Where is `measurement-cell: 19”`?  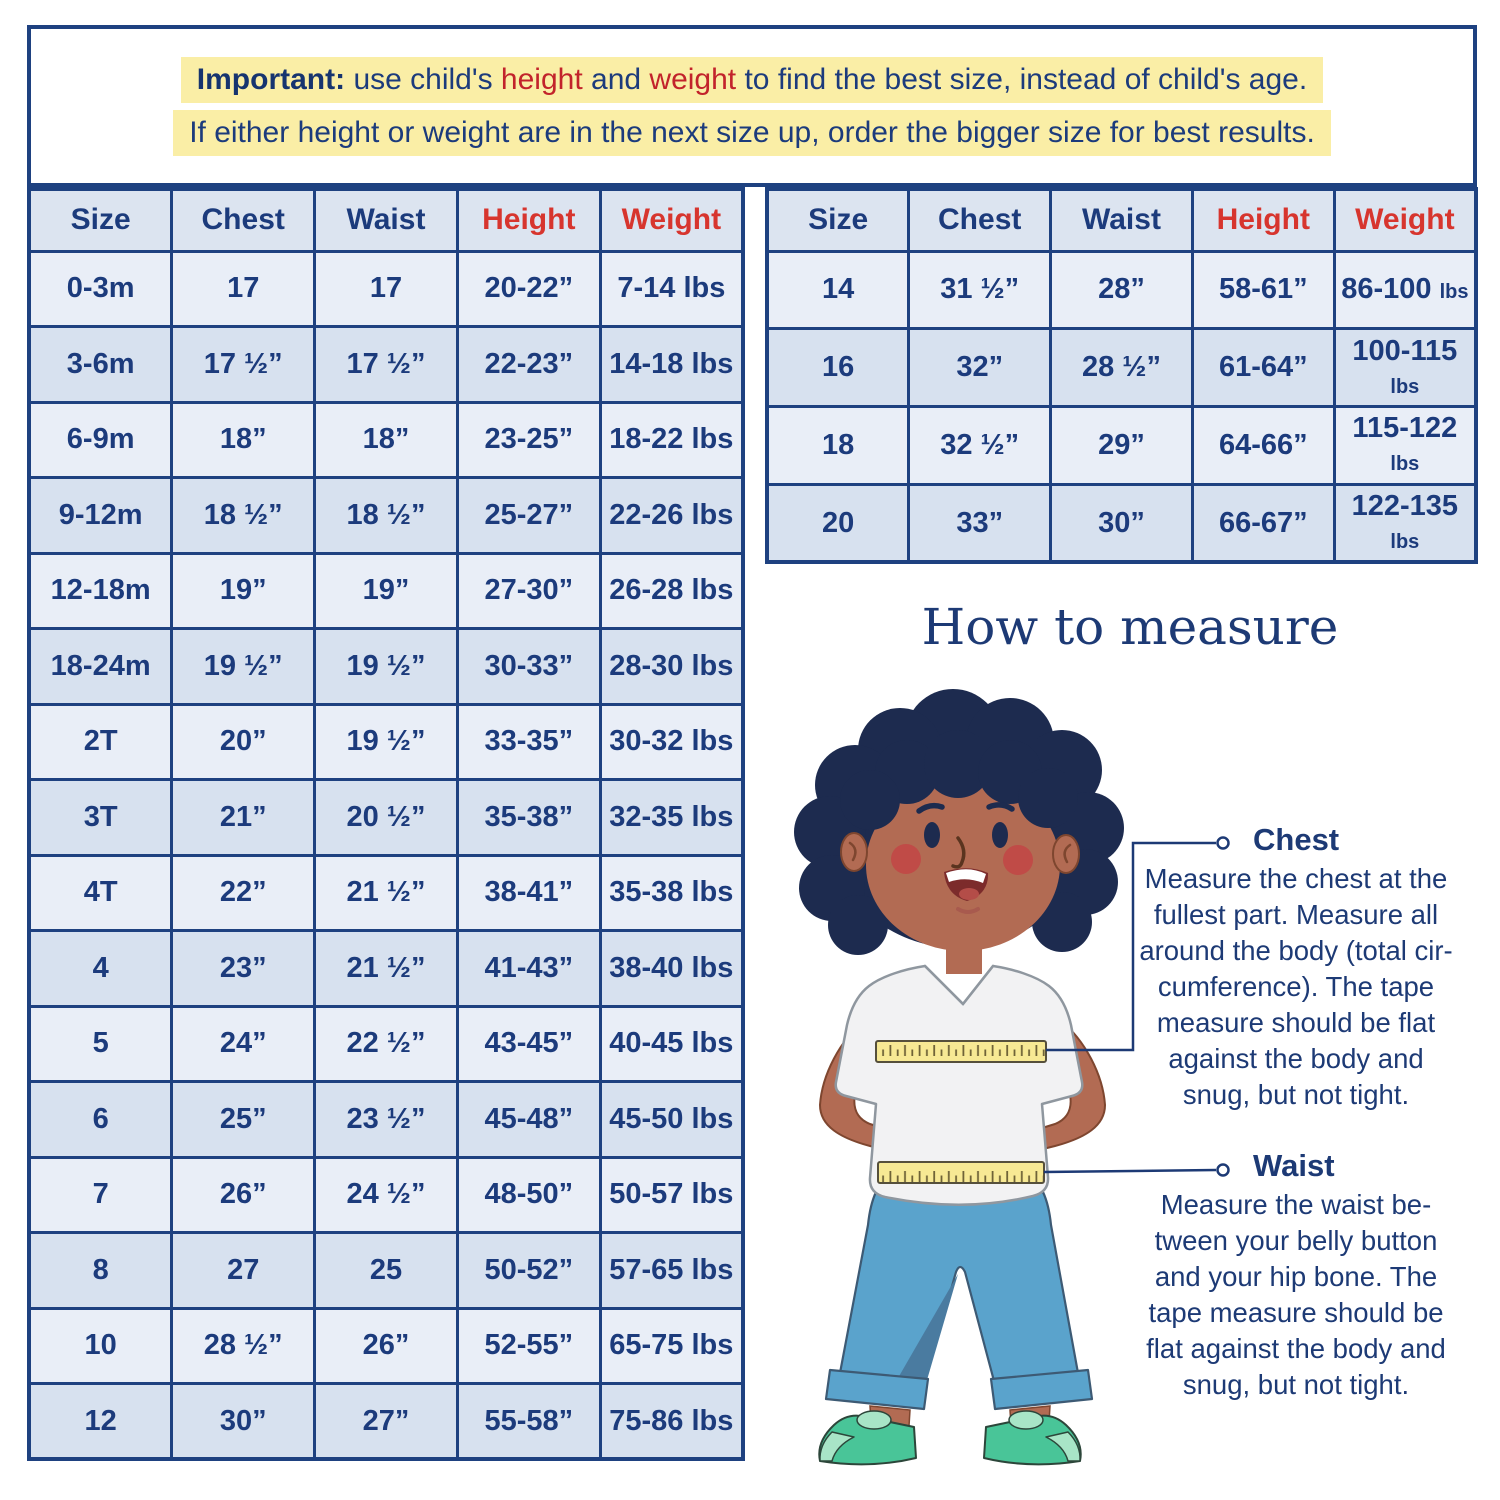
measurement-cell: 19” is located at coordinates (386, 590).